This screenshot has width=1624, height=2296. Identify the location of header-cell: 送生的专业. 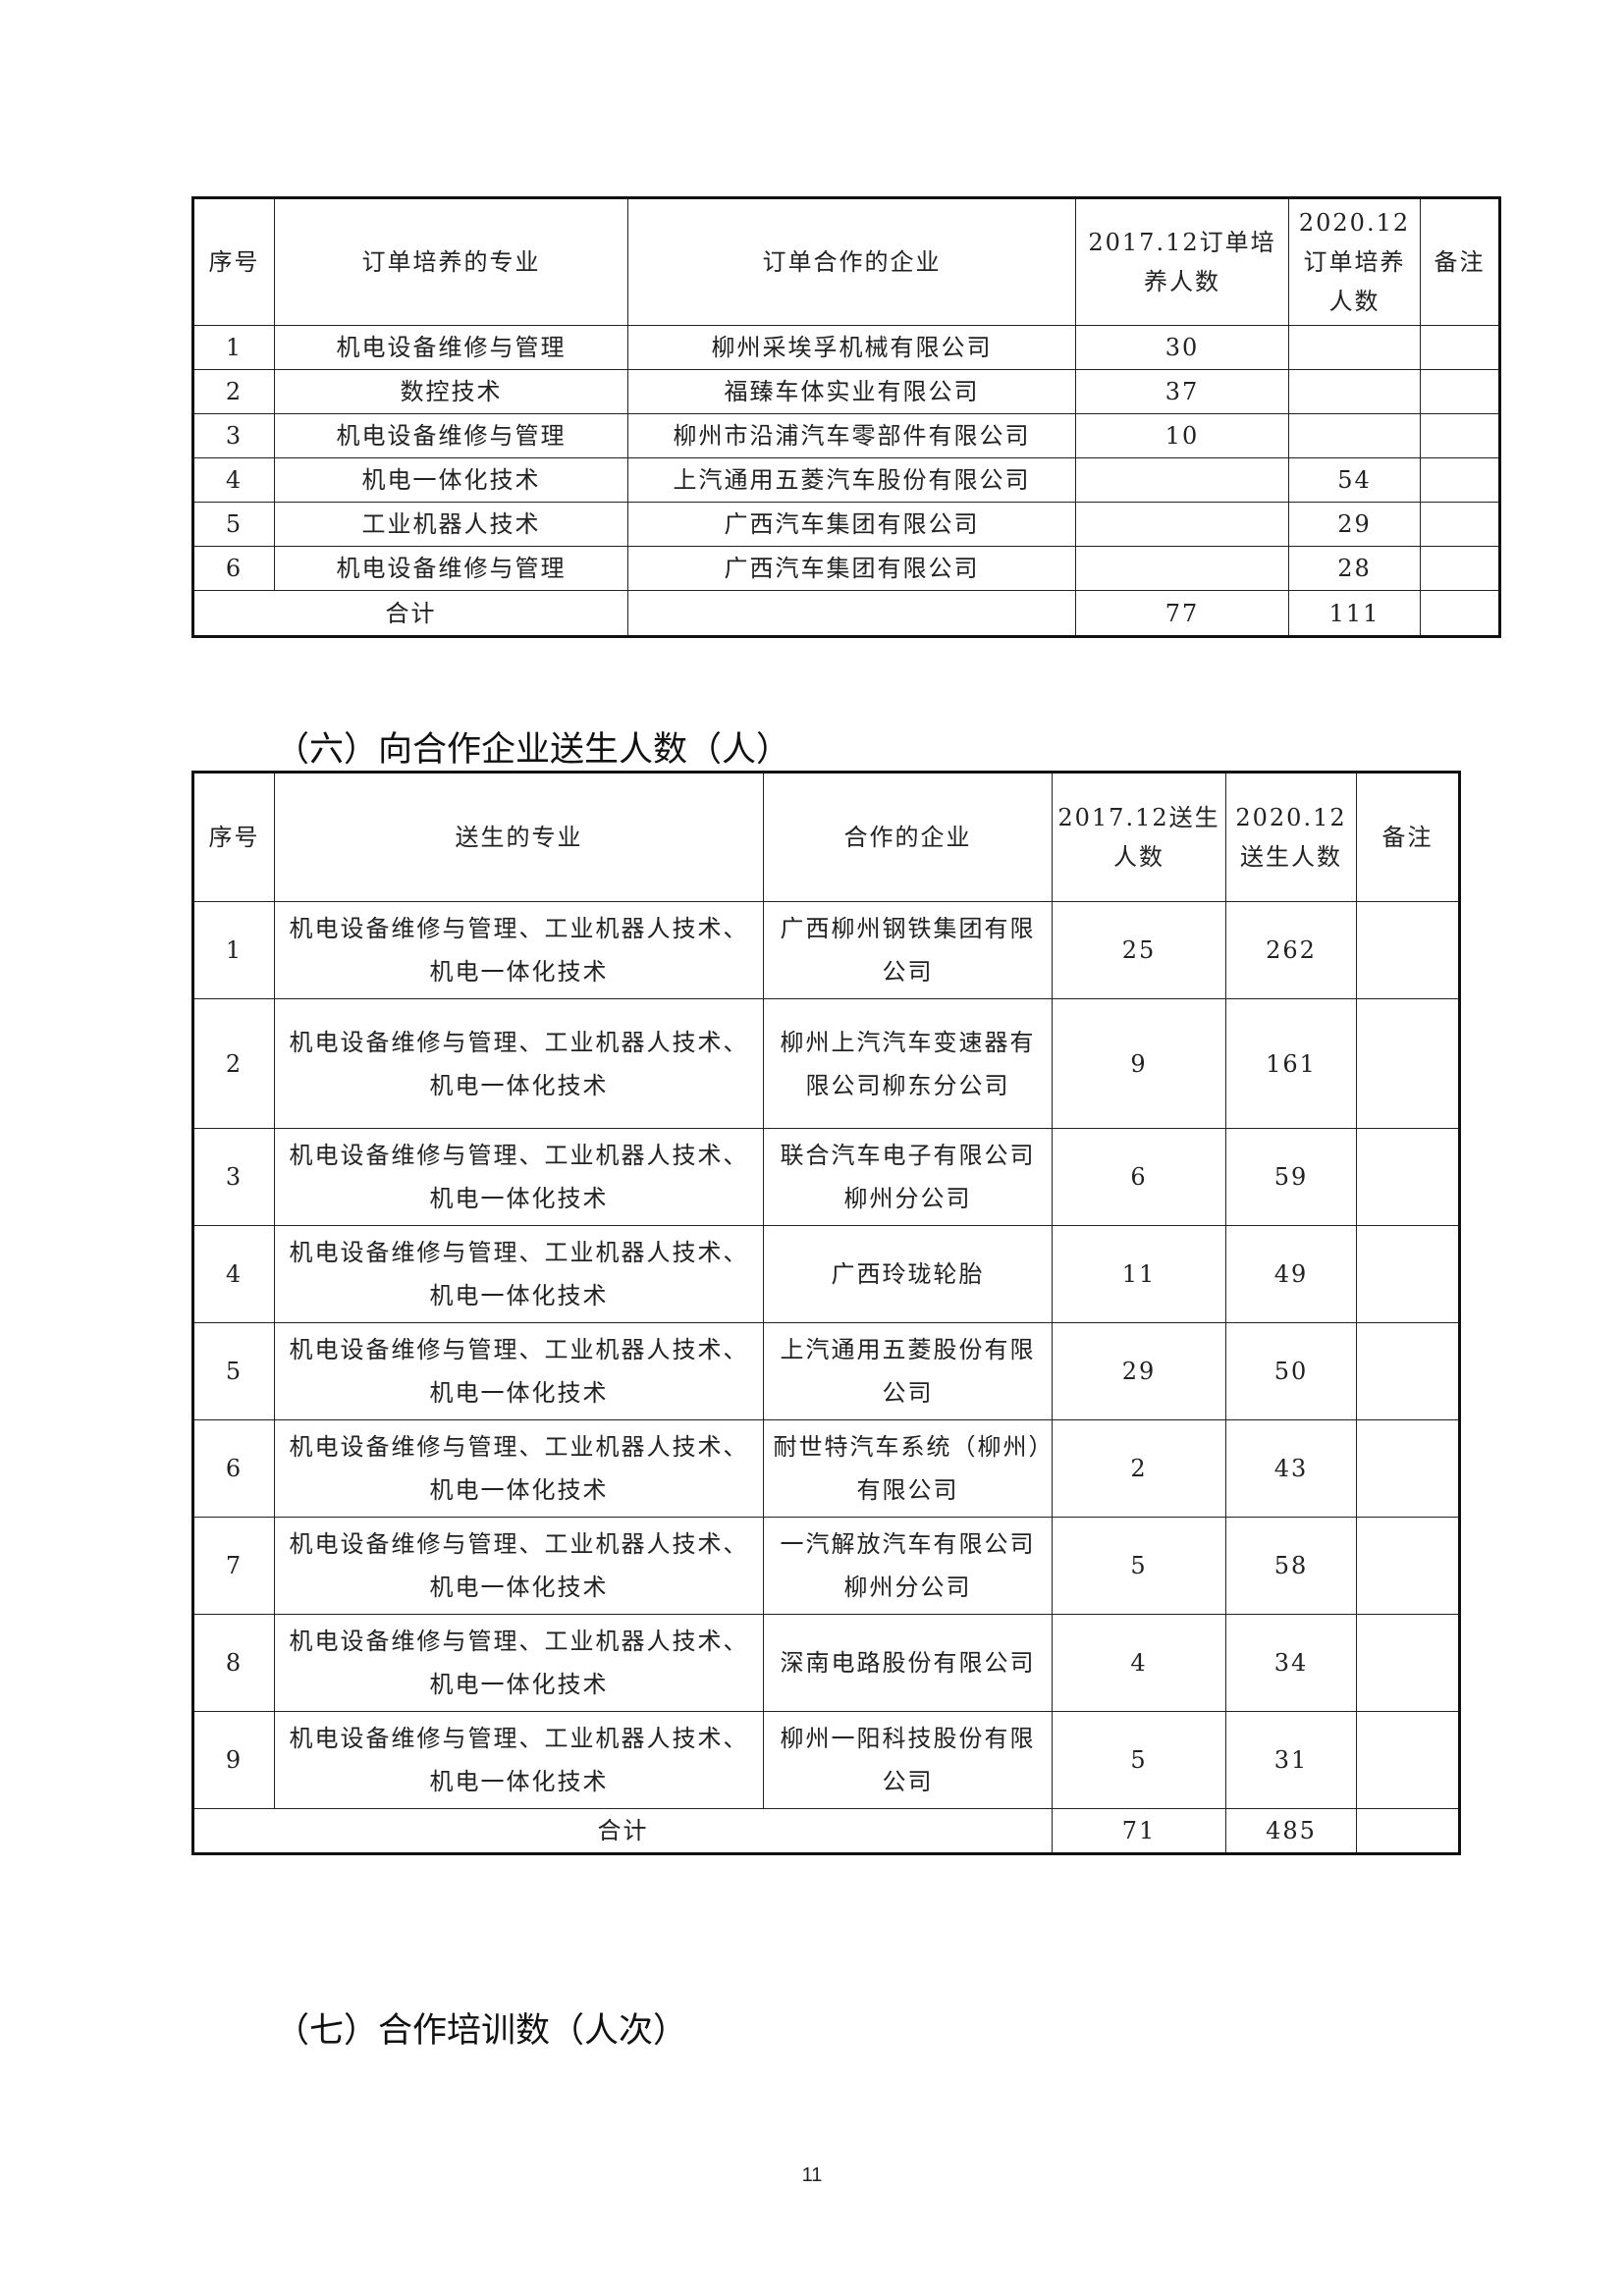
(519, 837).